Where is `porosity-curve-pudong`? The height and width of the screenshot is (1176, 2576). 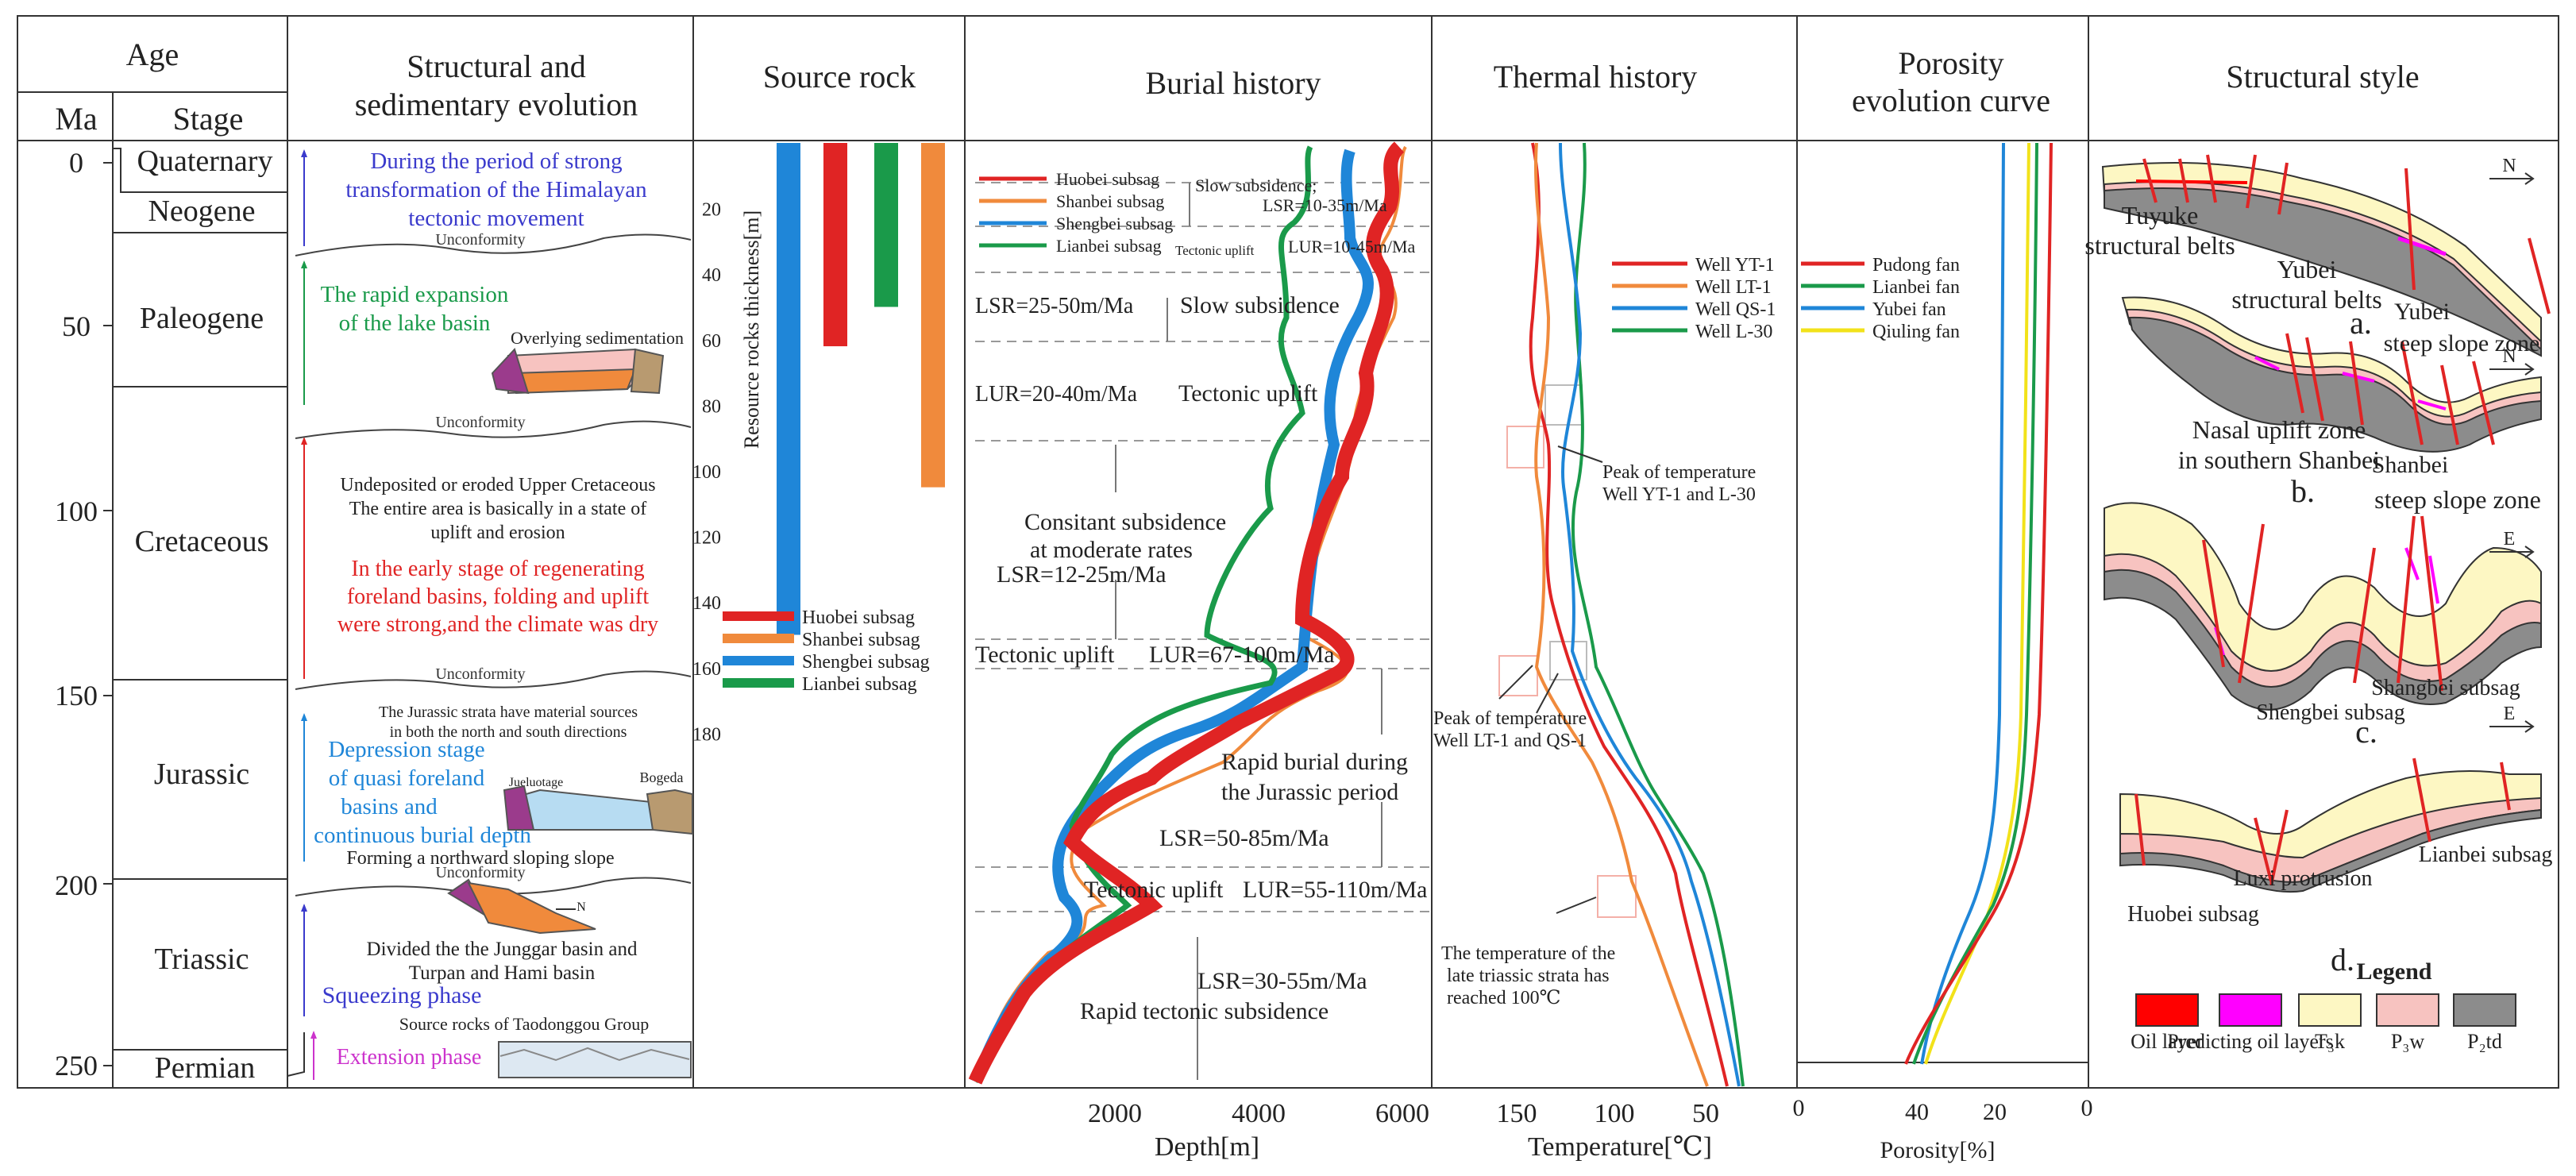
porosity-curve-pudong is located at coordinates (1978, 603).